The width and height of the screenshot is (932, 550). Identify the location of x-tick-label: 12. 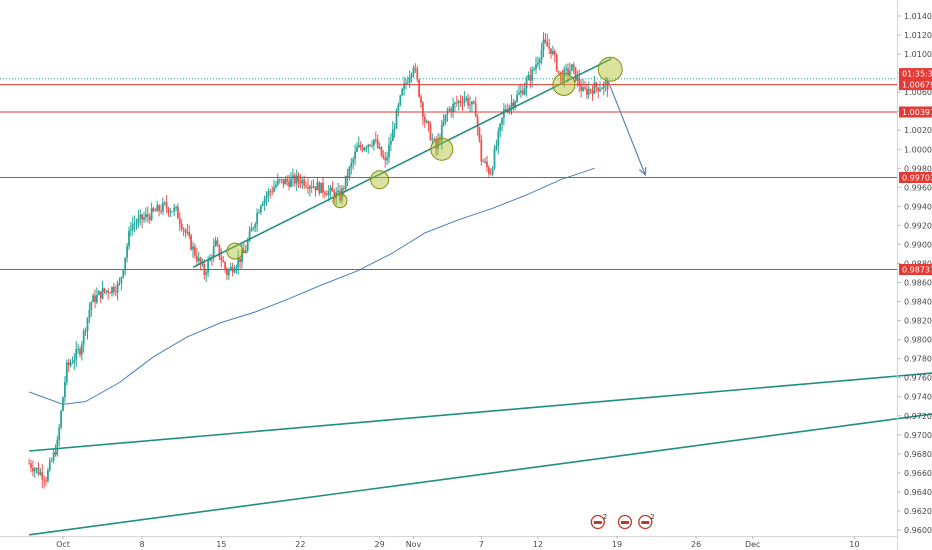
(538, 544).